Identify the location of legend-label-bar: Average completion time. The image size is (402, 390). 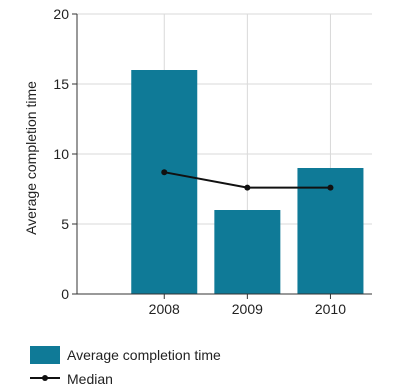
(144, 355).